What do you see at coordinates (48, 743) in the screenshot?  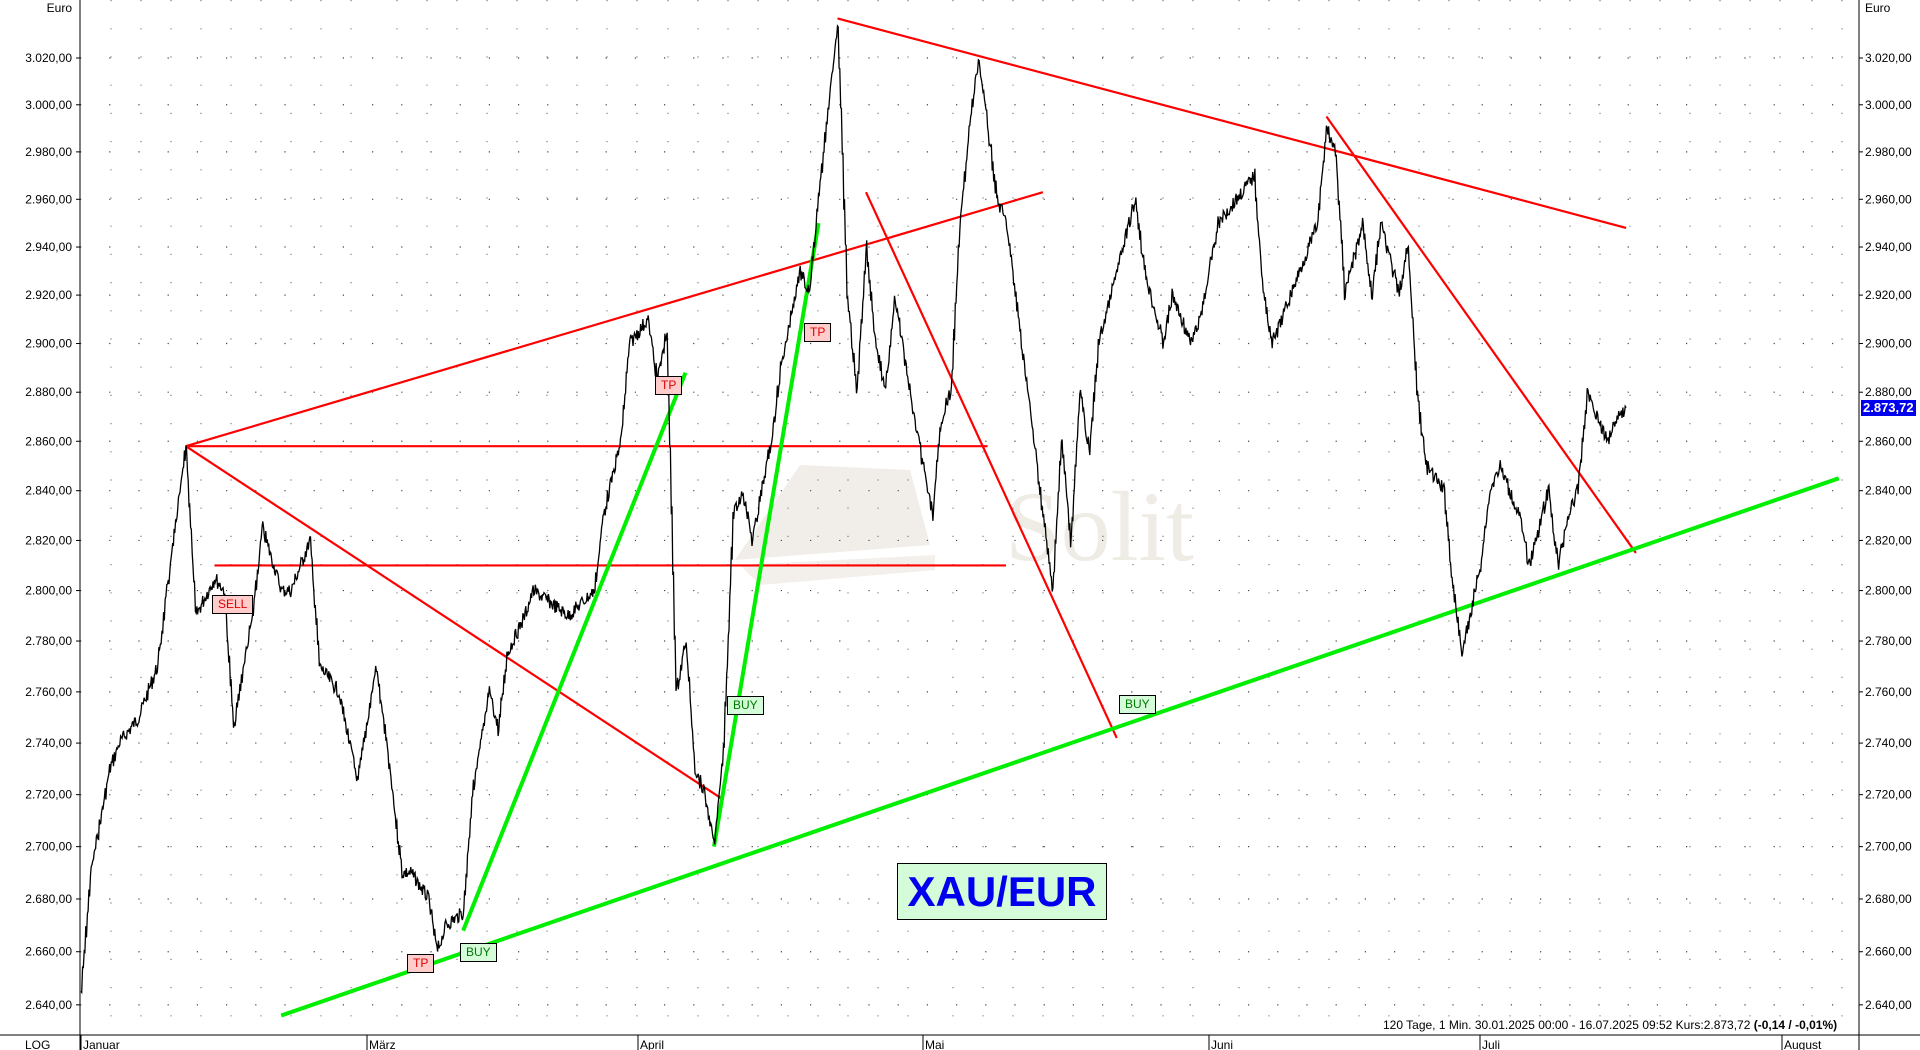 I see `y-tick-label-left: 2.740,00` at bounding box center [48, 743].